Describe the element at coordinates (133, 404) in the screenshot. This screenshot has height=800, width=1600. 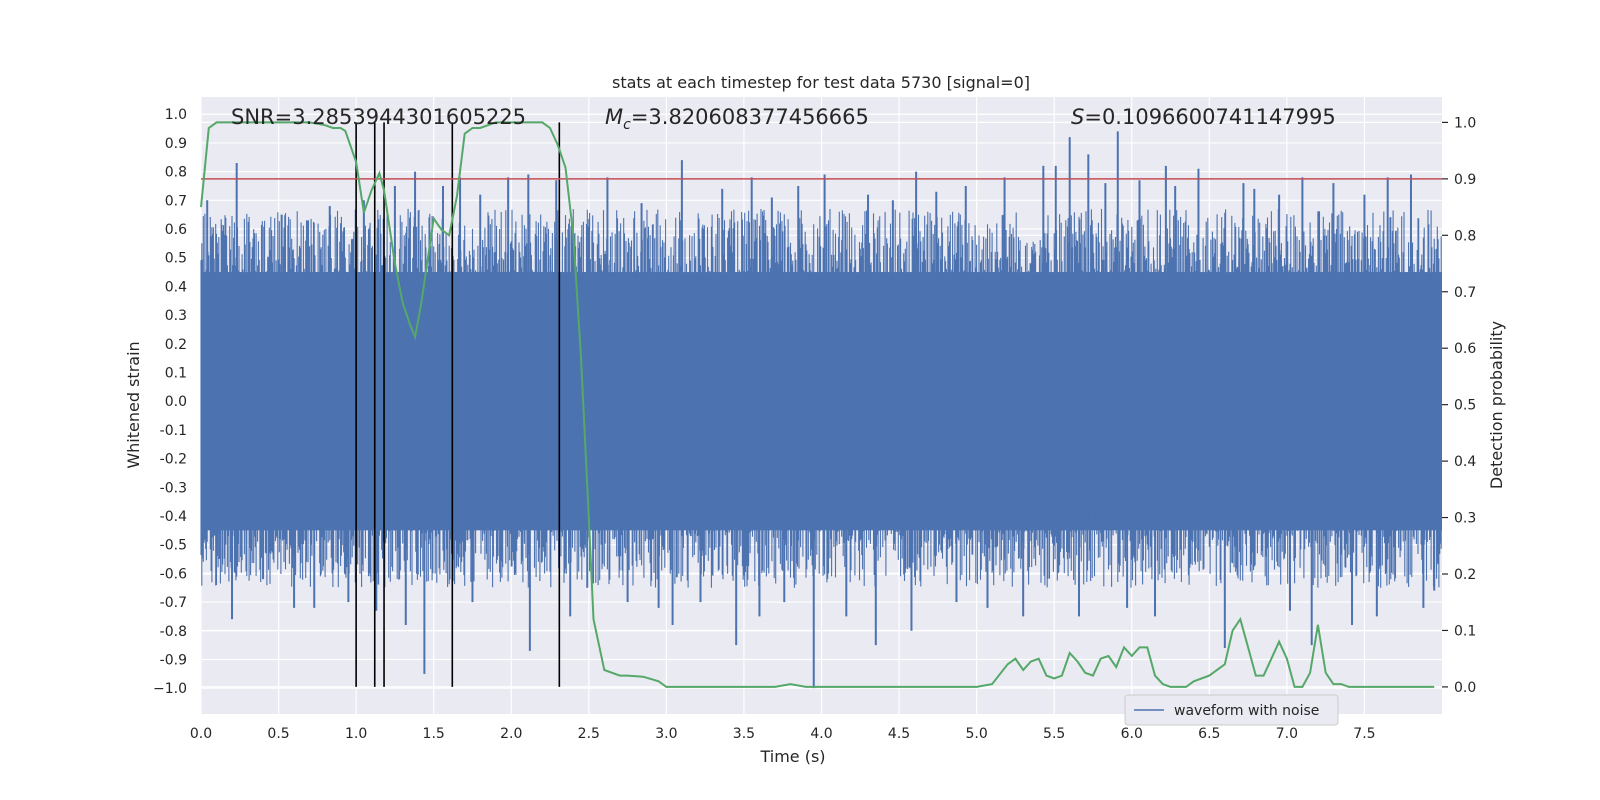
I see `y-left-axis-label: Whitened strain` at that location.